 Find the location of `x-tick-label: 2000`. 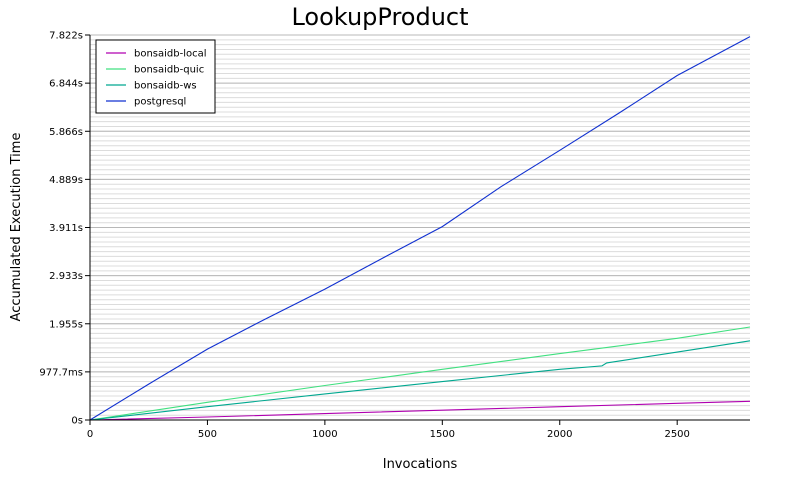

x-tick-label: 2000 is located at coordinates (559, 434).